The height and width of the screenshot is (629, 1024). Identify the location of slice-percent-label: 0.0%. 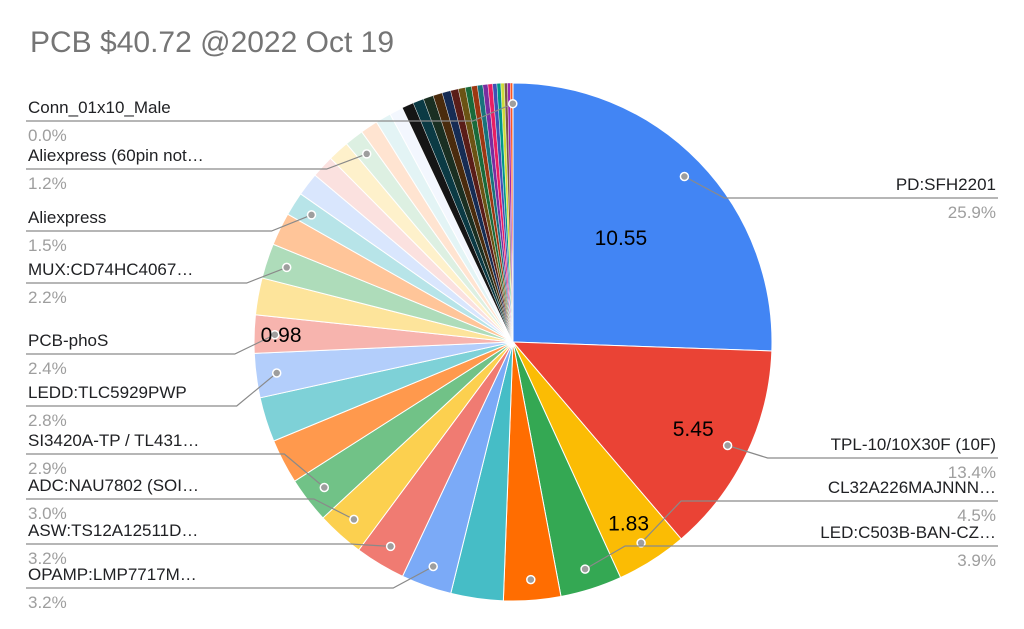
(47, 135).